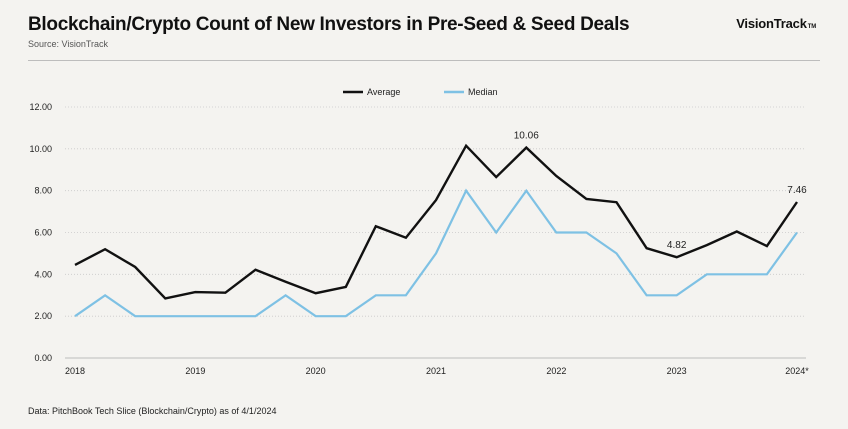 Image resolution: width=848 pixels, height=429 pixels. Describe the element at coordinates (383, 92) in the screenshot. I see `legend-label-average: Average` at that location.